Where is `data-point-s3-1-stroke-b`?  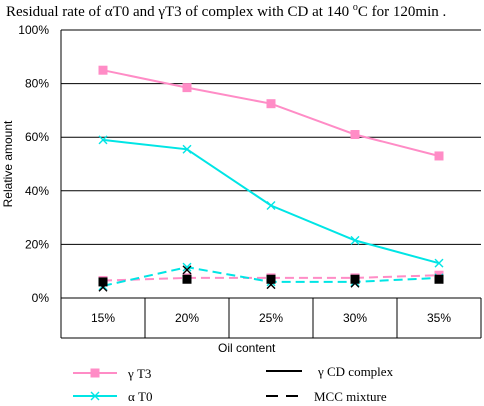 data-point-s3-1-stroke-b is located at coordinates (187, 267).